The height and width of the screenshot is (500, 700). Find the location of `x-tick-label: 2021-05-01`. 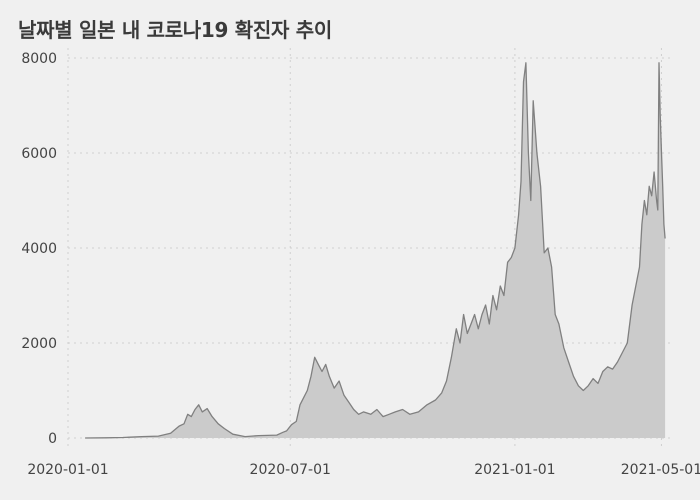

x-tick-label: 2021-05-01 is located at coordinates (660, 470).